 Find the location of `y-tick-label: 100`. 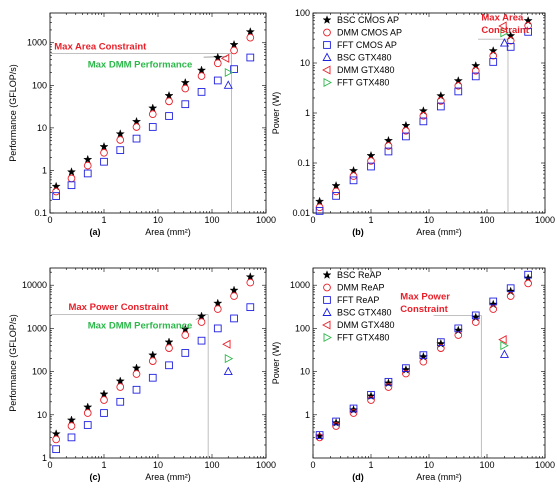

y-tick-label: 100 is located at coordinates (302, 328).